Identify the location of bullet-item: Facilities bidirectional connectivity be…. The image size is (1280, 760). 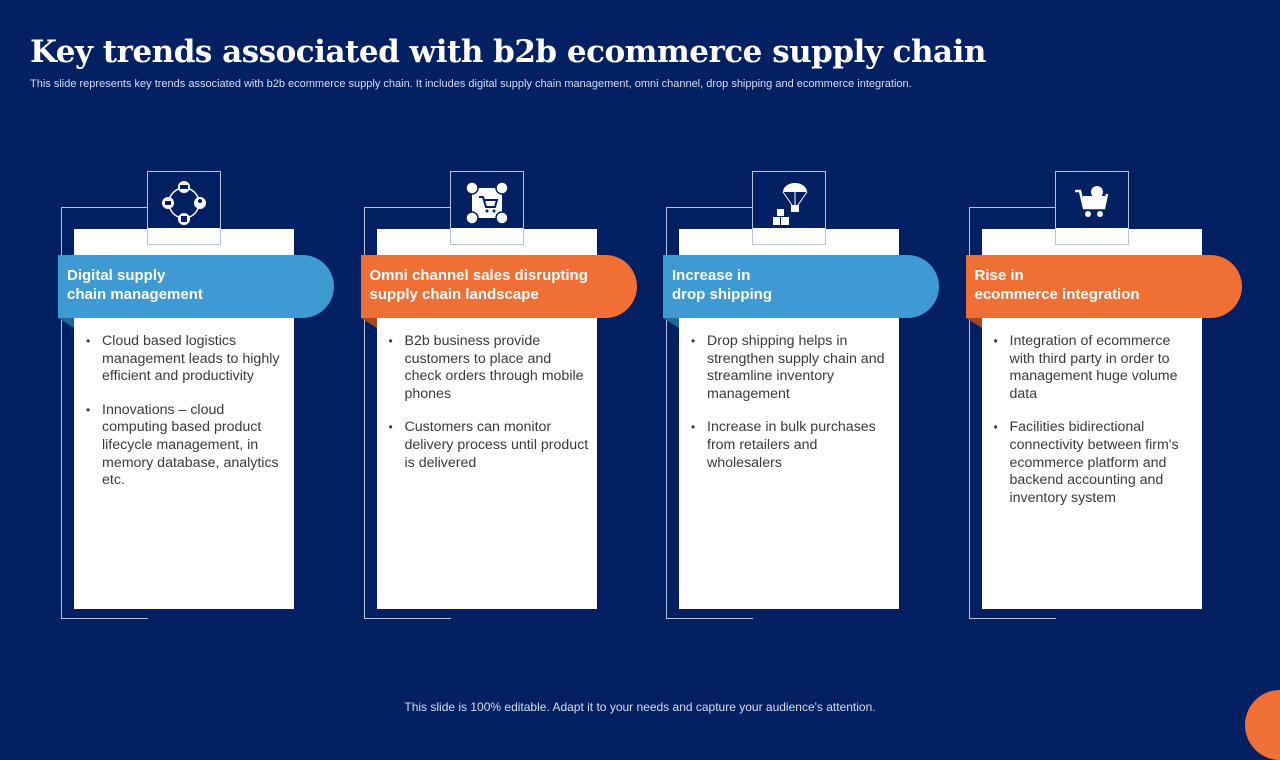
(1094, 463).